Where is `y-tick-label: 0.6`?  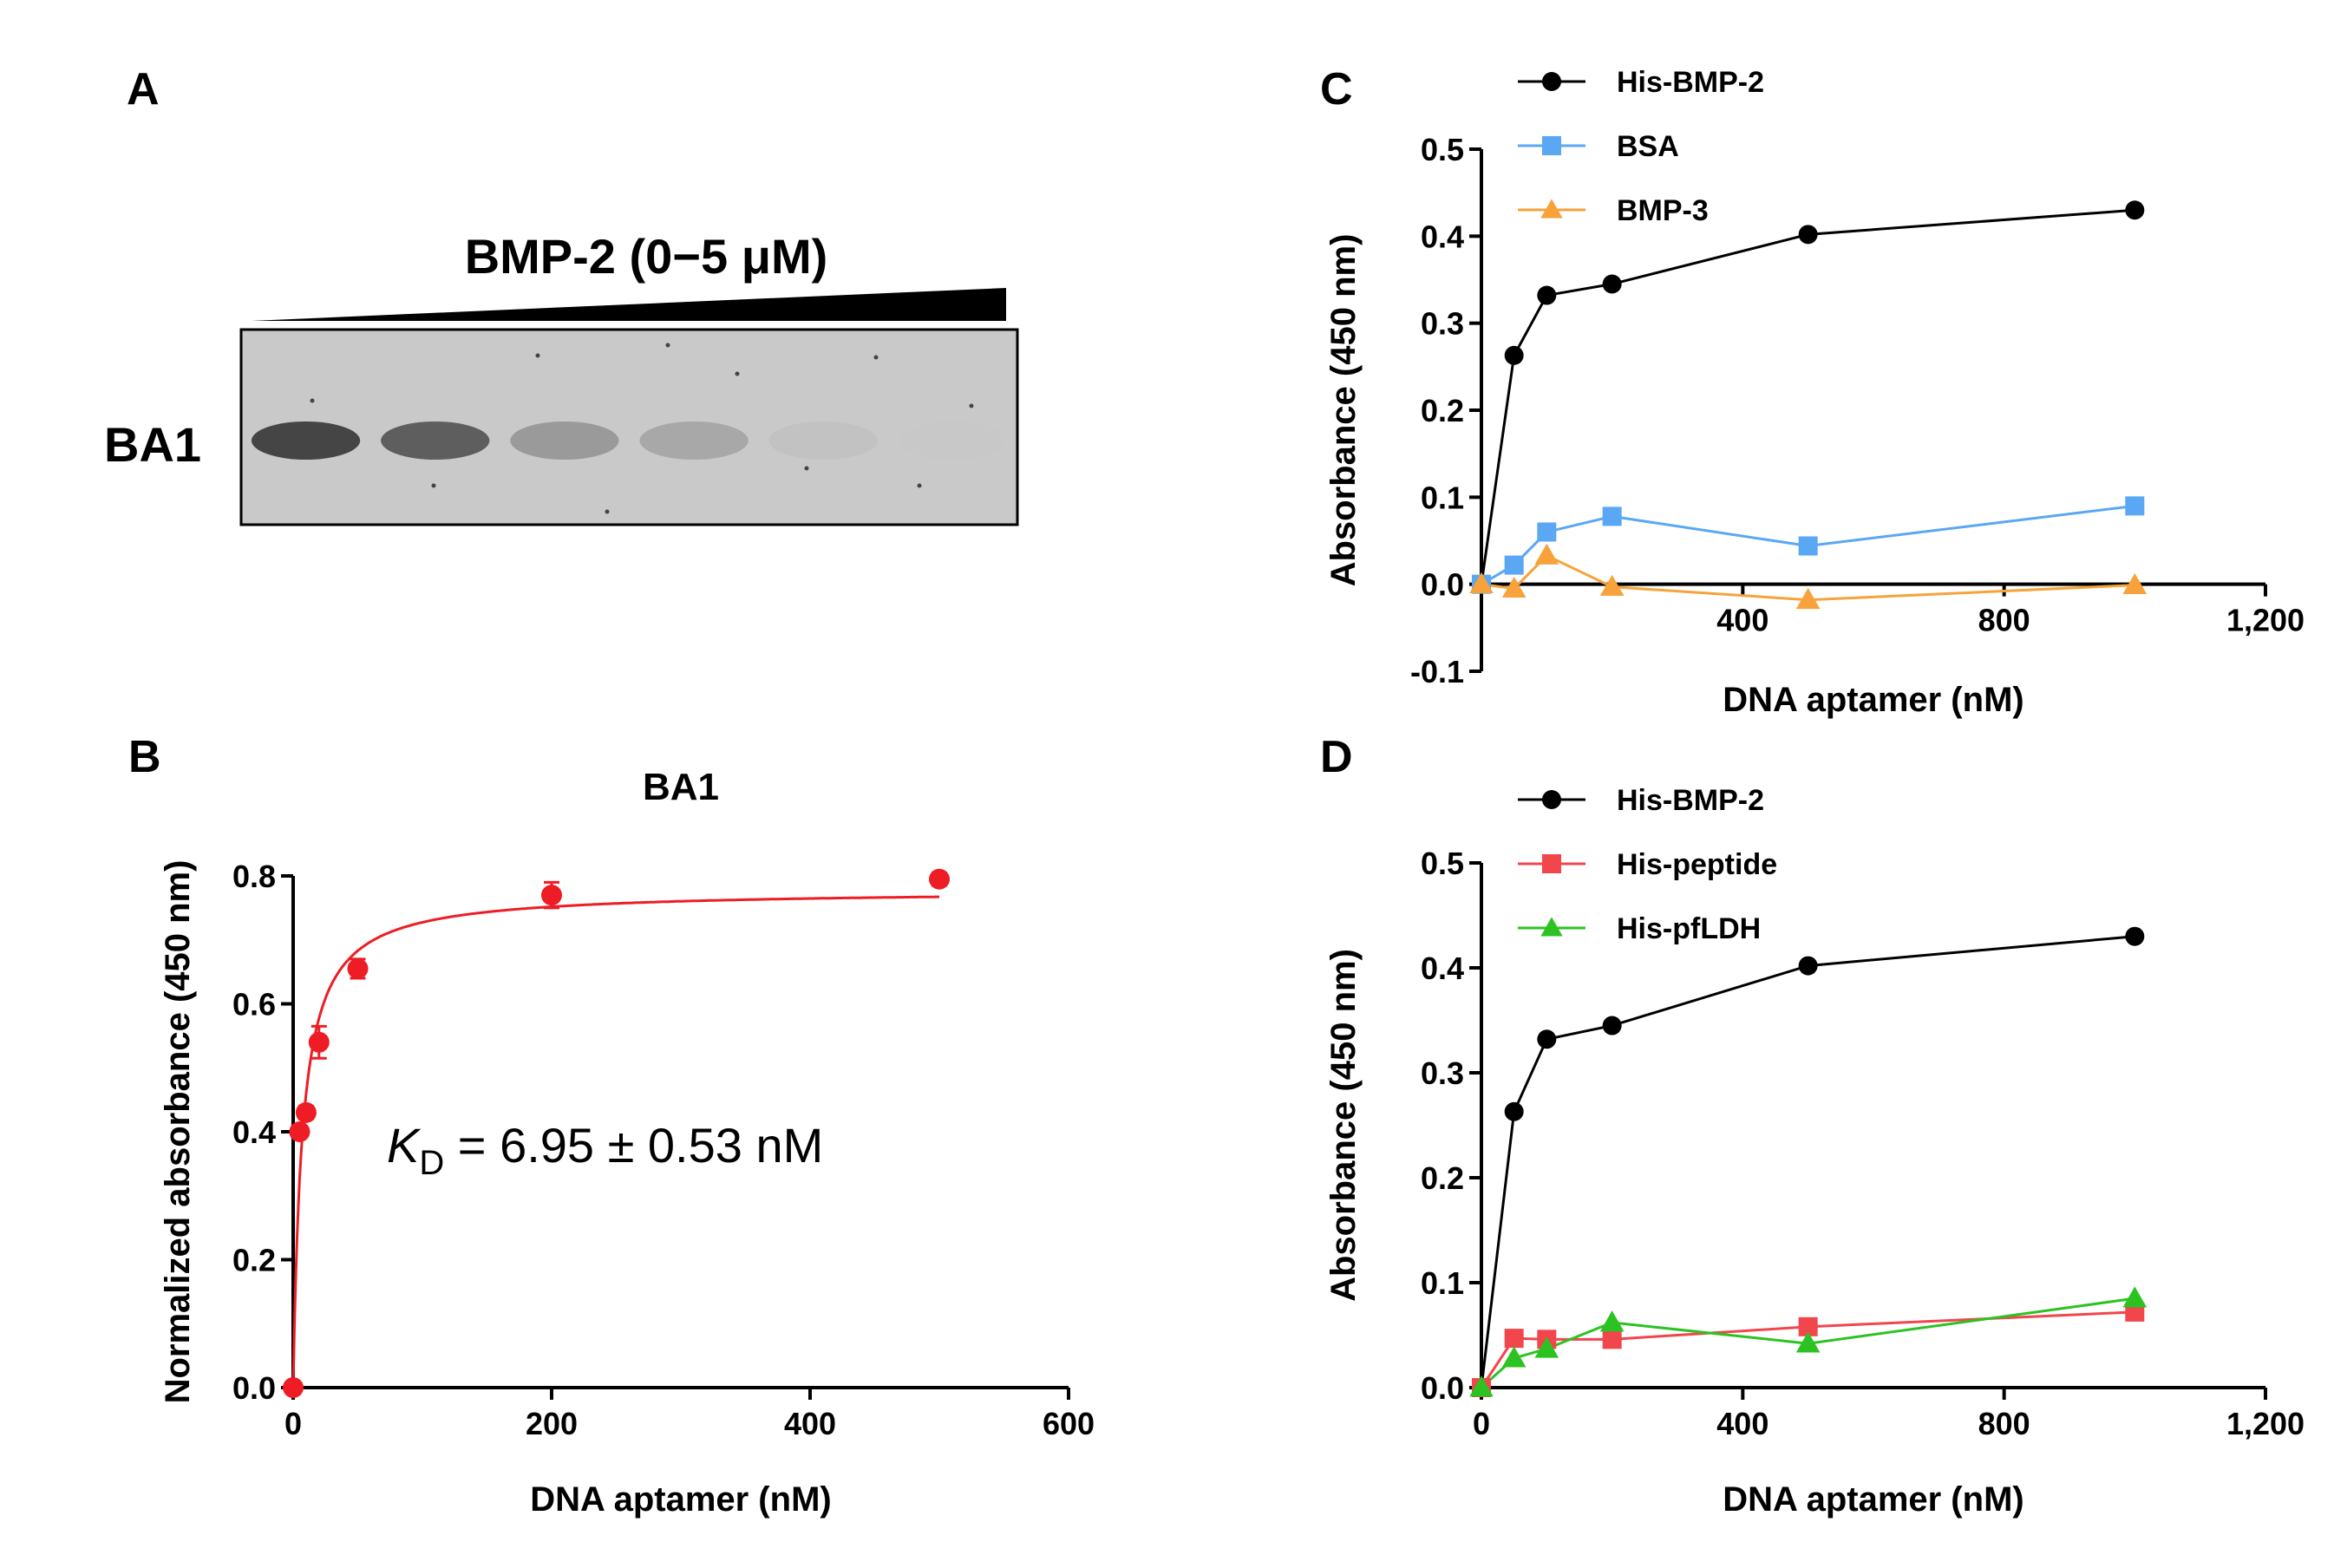
y-tick-label: 0.6 is located at coordinates (254, 1004).